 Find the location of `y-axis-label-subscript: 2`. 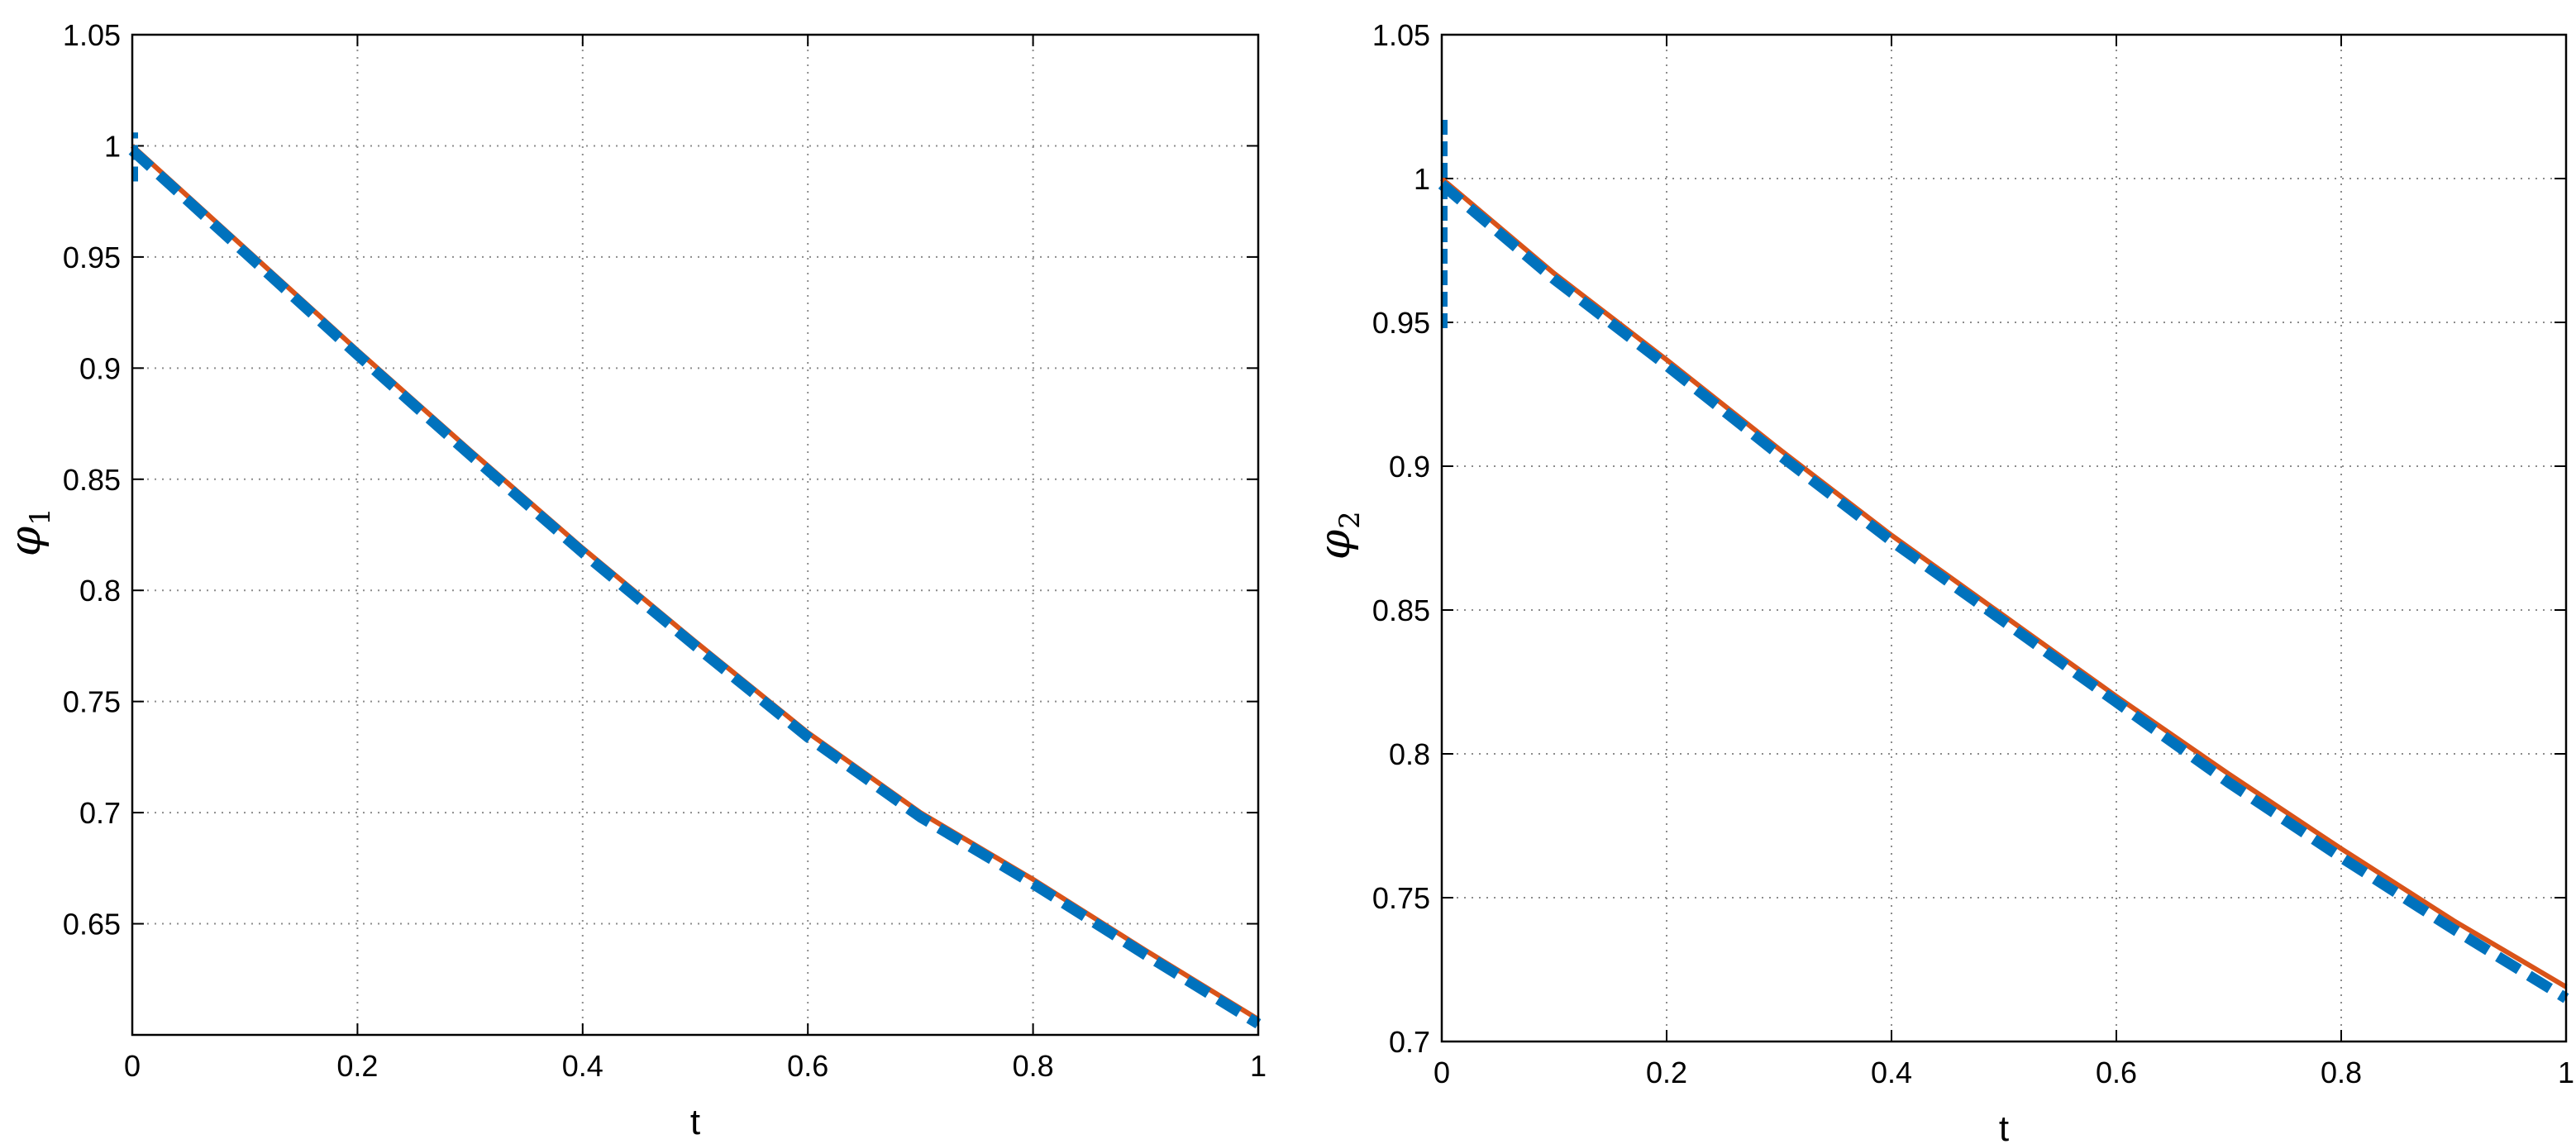

y-axis-label-subscript: 2 is located at coordinates (1350, 520).